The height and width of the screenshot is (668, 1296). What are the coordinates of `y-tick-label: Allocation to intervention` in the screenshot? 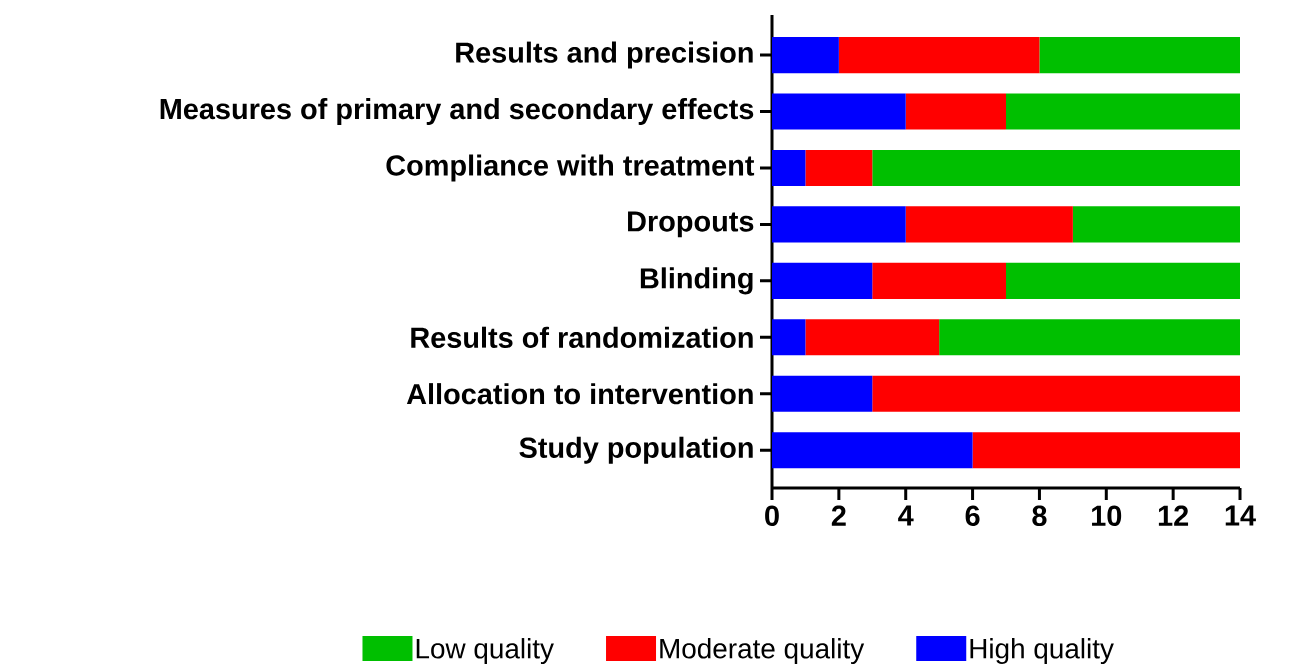 It's located at (579, 394).